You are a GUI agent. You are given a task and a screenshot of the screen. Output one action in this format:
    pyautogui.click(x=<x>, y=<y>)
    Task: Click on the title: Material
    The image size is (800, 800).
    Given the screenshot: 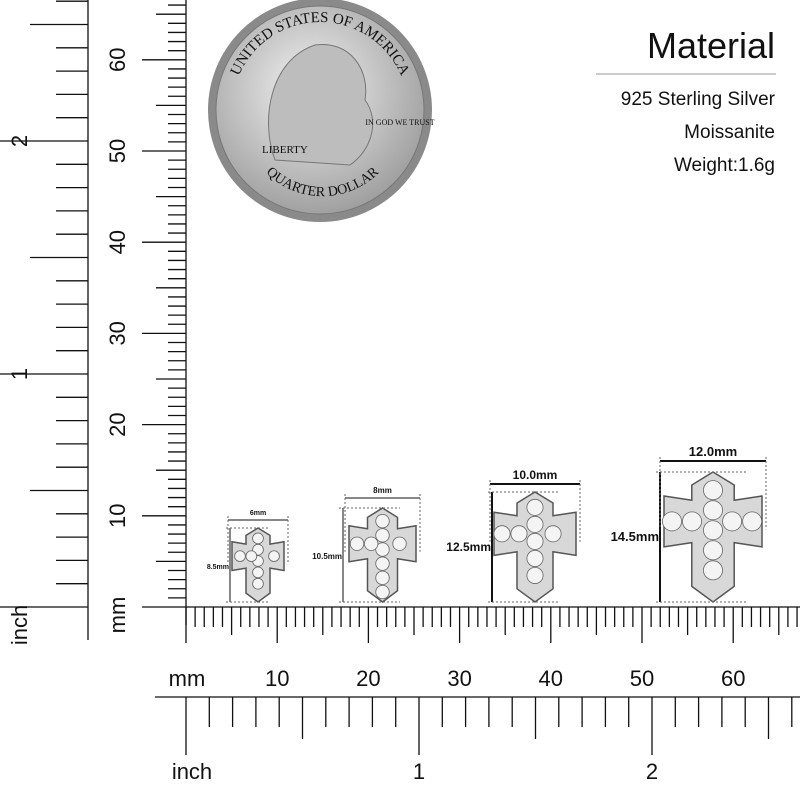 What is the action you would take?
    pyautogui.click(x=711, y=45)
    